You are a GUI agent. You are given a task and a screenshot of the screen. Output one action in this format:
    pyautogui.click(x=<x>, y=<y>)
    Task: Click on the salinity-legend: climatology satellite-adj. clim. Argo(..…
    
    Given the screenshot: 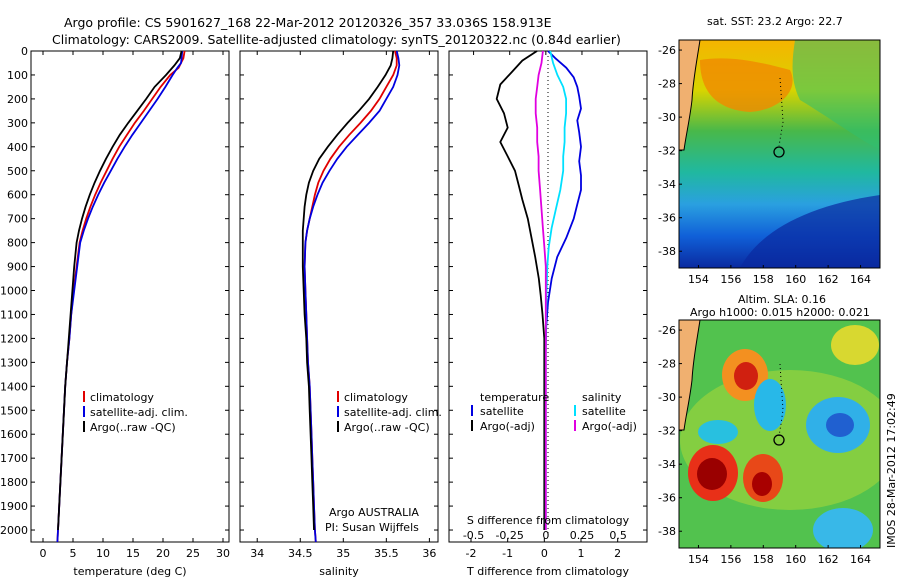 What is the action you would take?
    pyautogui.click(x=389, y=412)
    